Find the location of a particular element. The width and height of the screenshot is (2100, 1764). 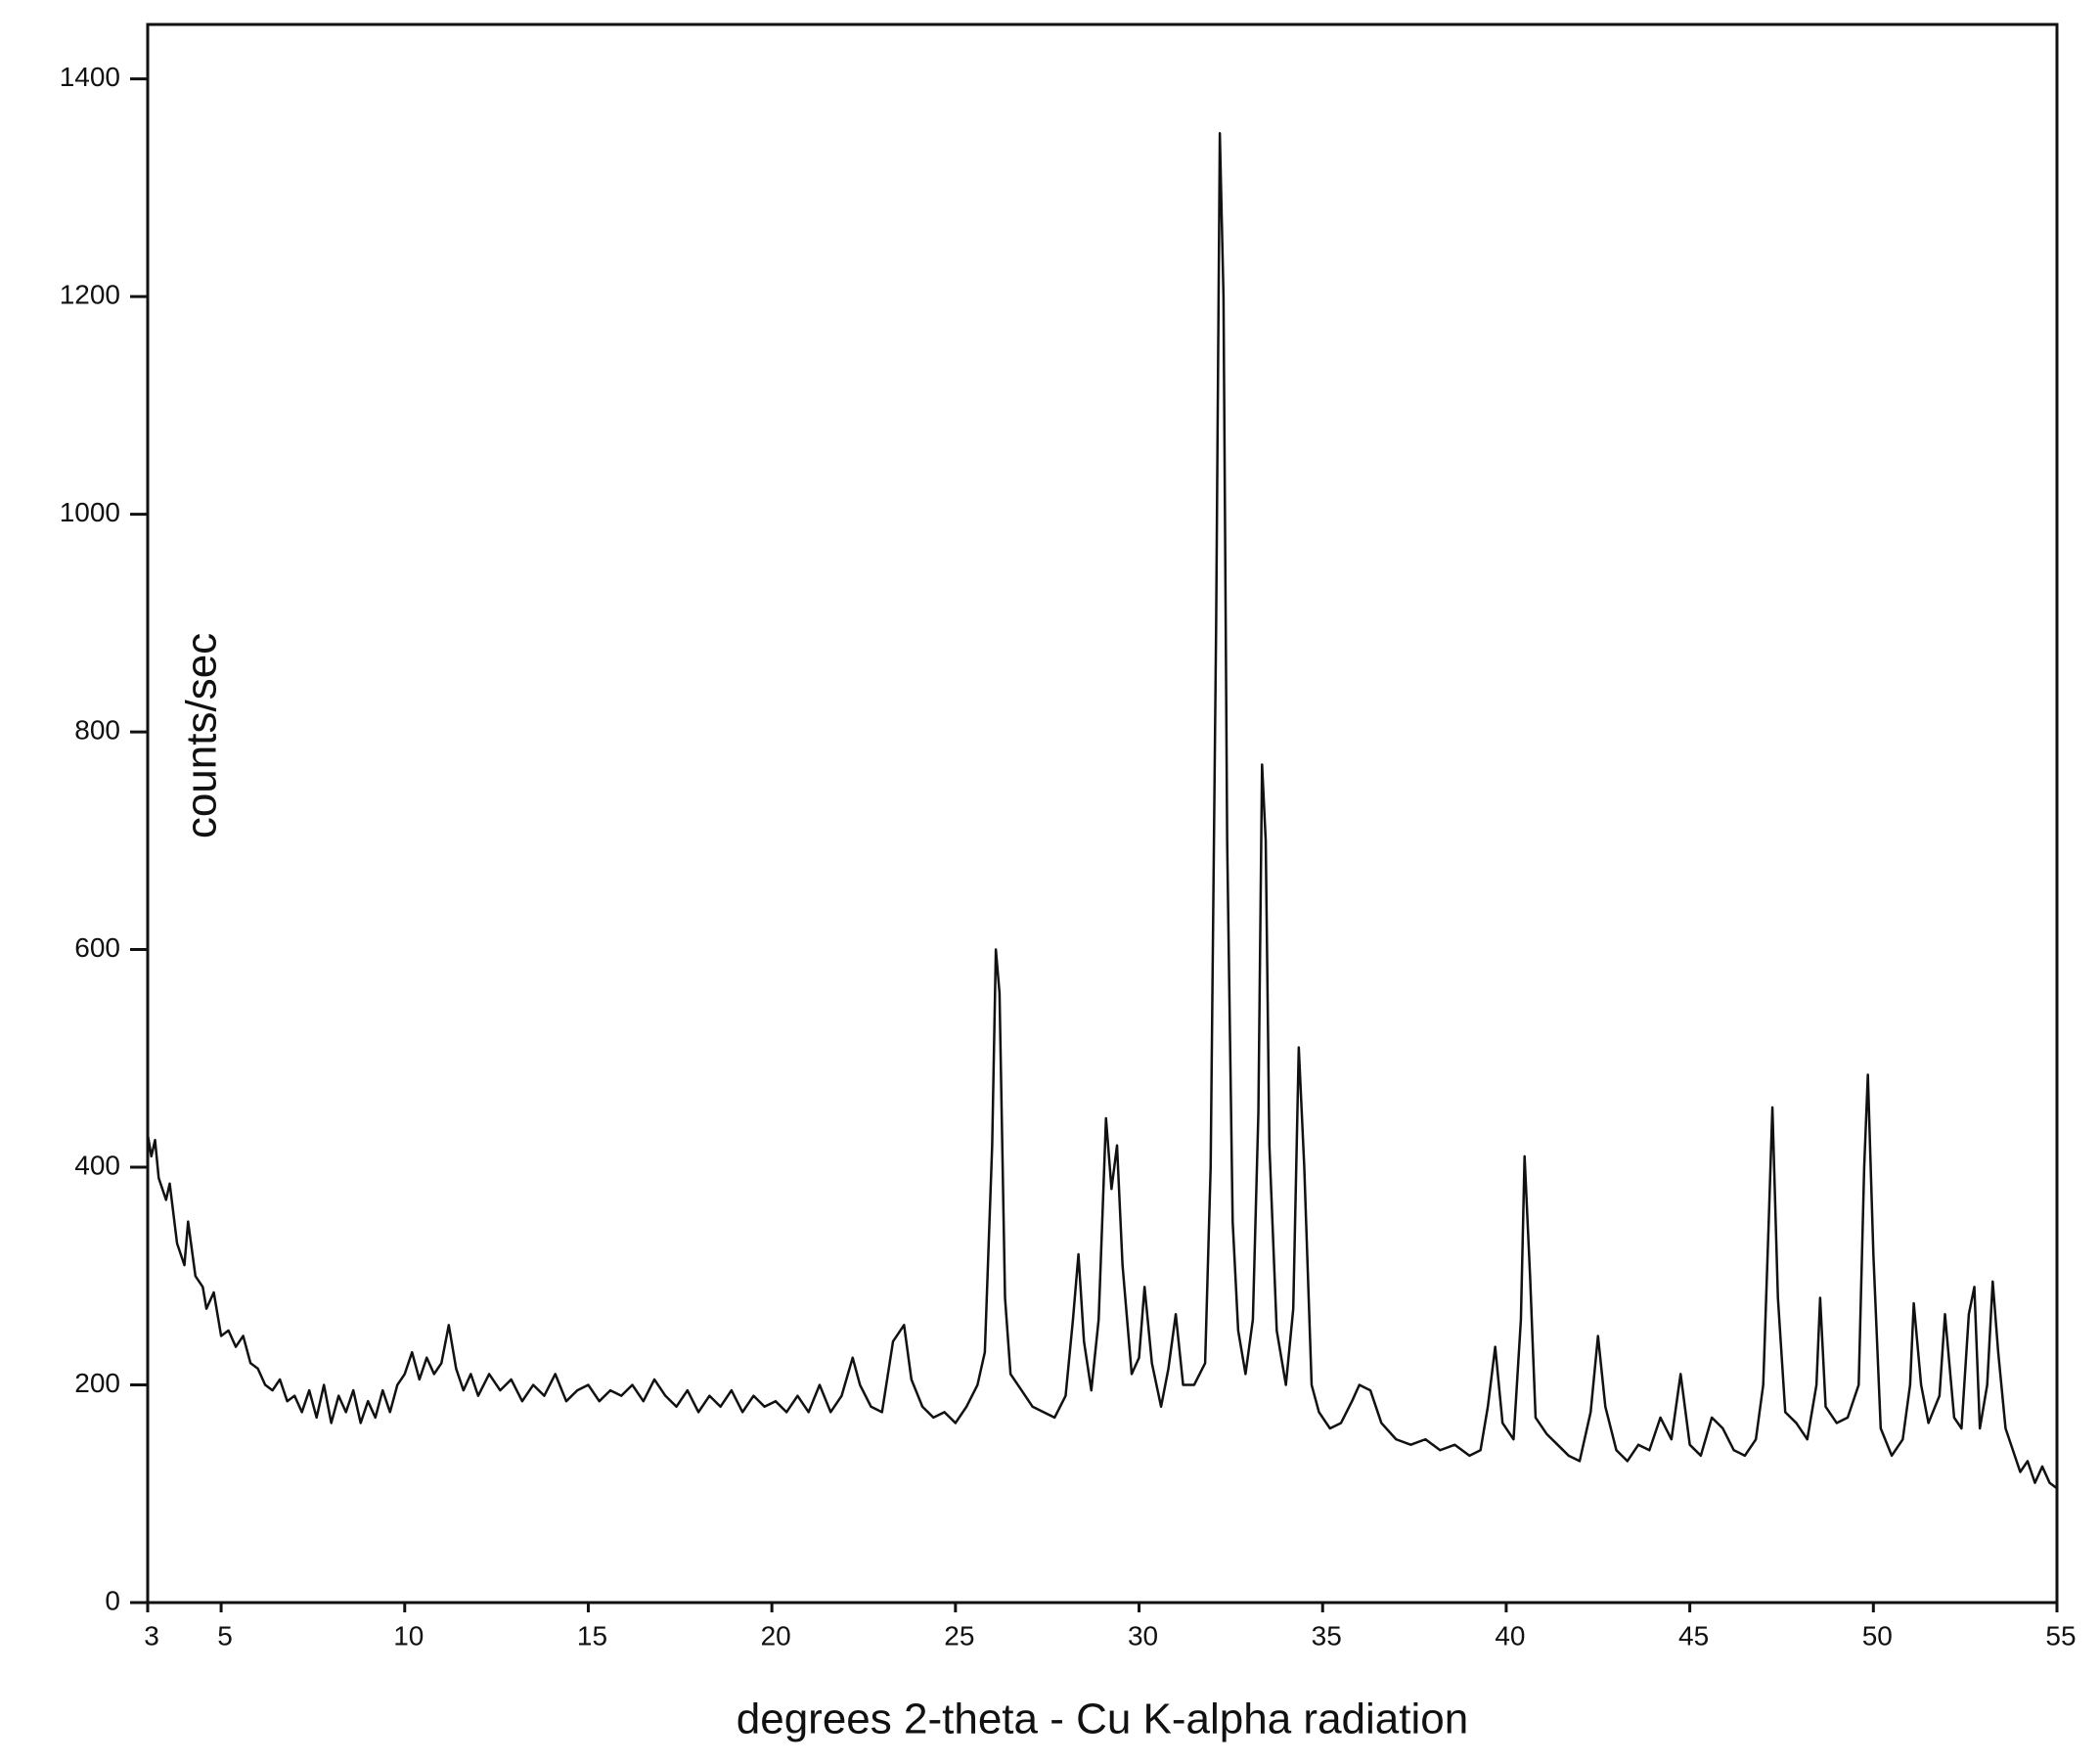

y-tick-label: 1200 is located at coordinates (90, 294).